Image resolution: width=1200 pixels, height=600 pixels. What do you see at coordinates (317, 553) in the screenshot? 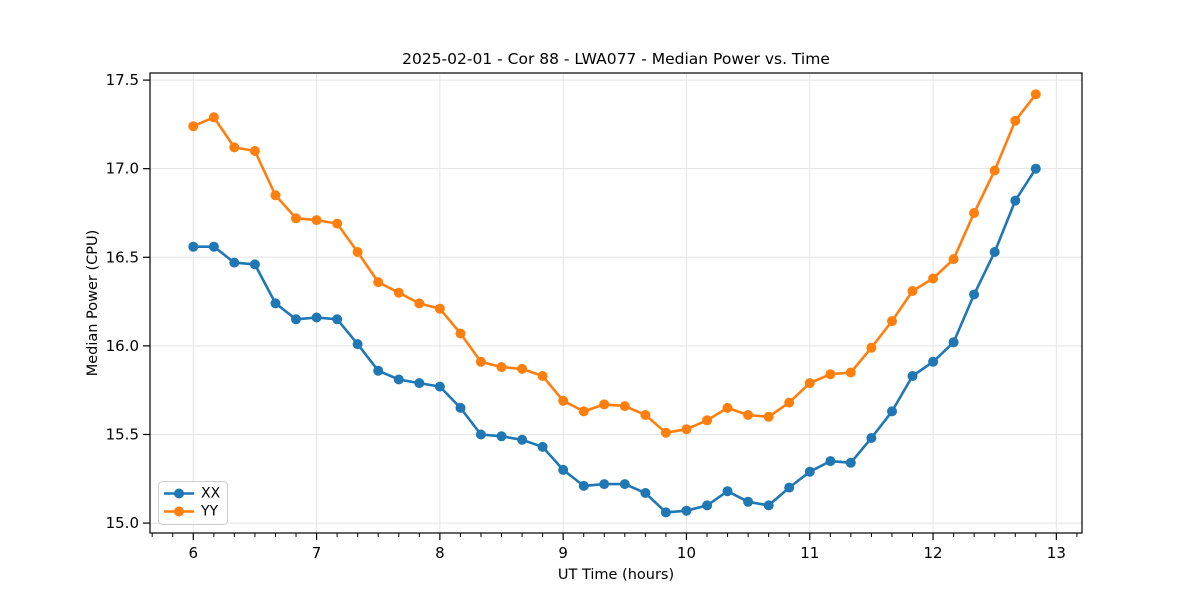
I see `x-tick-label: 7` at bounding box center [317, 553].